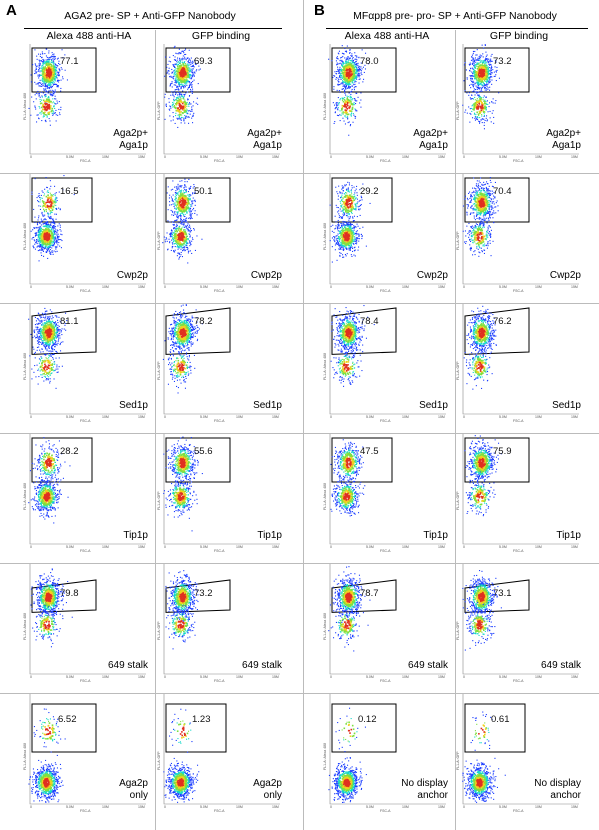 The height and width of the screenshot is (830, 599). What do you see at coordinates (87, 229) in the screenshot?
I see `flow-plot-canvas` at bounding box center [87, 229].